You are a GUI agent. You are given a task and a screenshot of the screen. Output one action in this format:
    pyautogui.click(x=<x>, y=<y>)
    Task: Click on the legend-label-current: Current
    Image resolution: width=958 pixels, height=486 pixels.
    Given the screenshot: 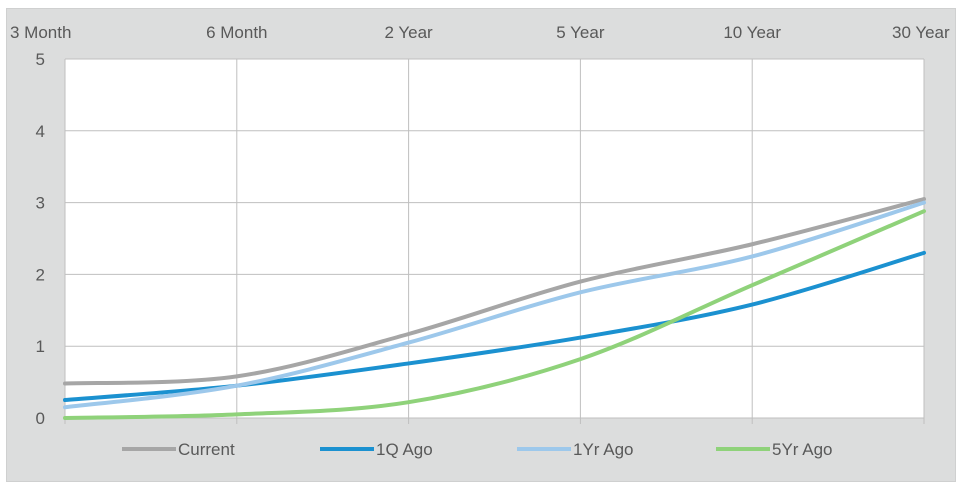 What is the action you would take?
    pyautogui.click(x=206, y=449)
    